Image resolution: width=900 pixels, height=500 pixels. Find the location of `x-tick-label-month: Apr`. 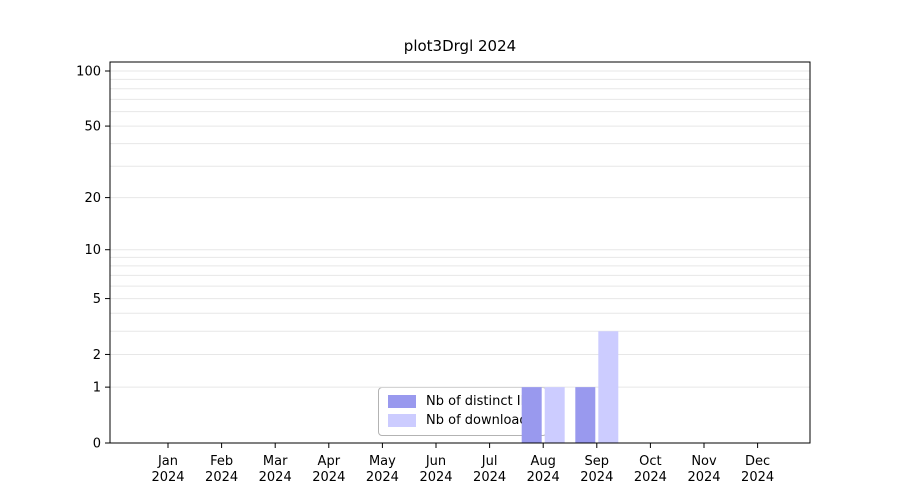

x-tick-label-month: Apr is located at coordinates (329, 461).